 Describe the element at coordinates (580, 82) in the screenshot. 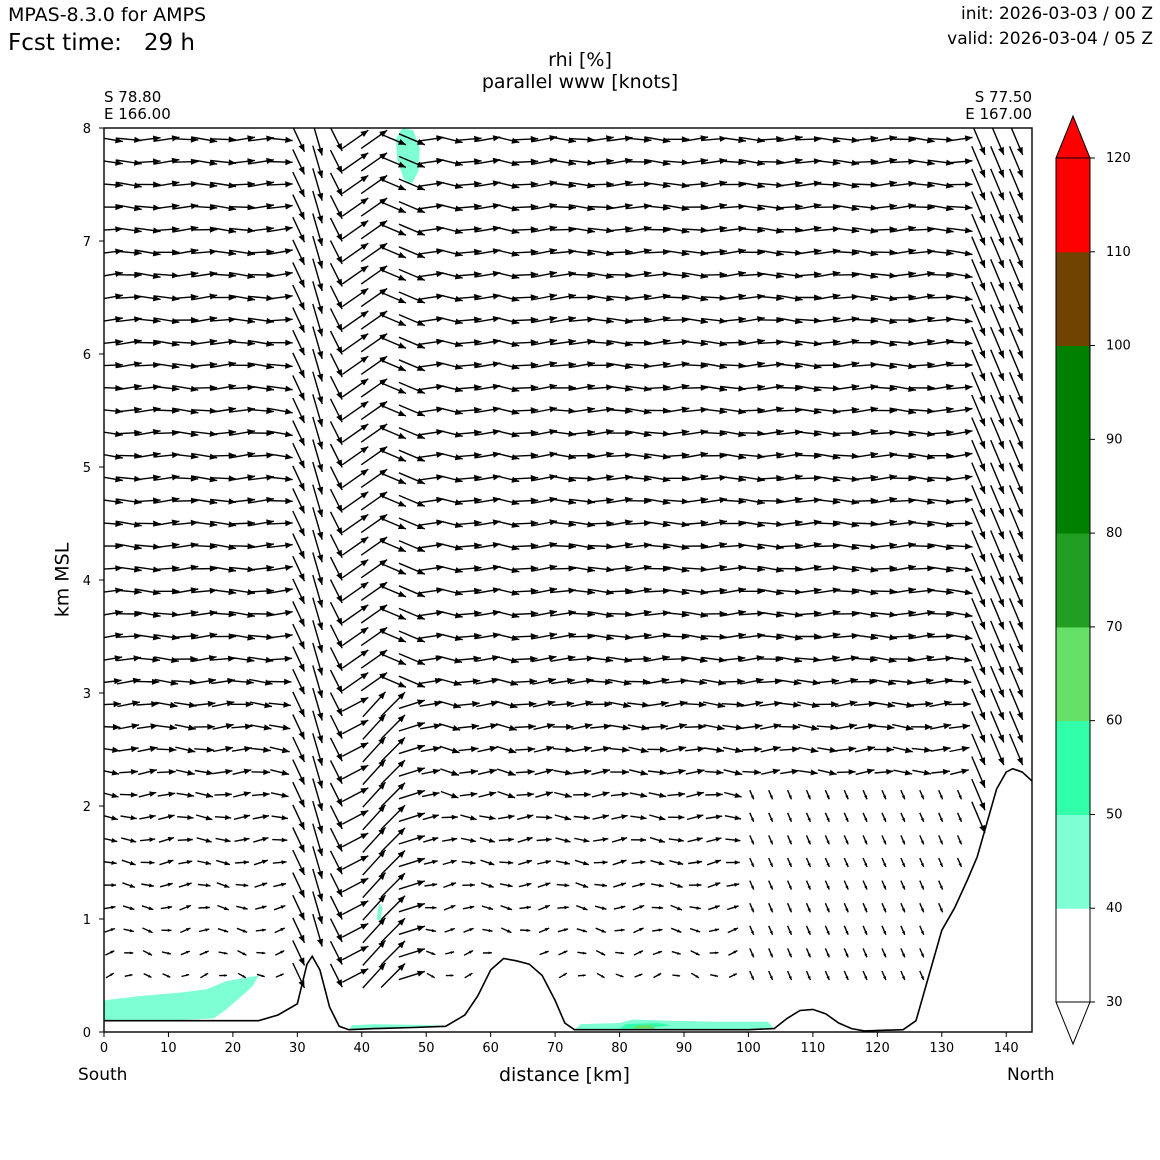

I see `chart-subtitle: parallel www [knots]` at that location.